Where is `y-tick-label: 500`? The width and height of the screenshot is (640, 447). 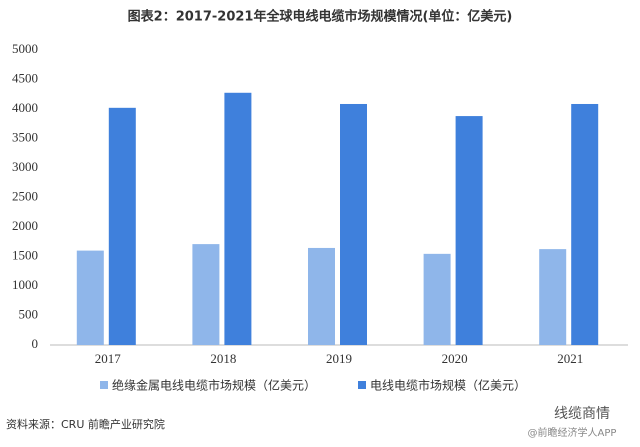 y-tick-label: 500 is located at coordinates (29, 313).